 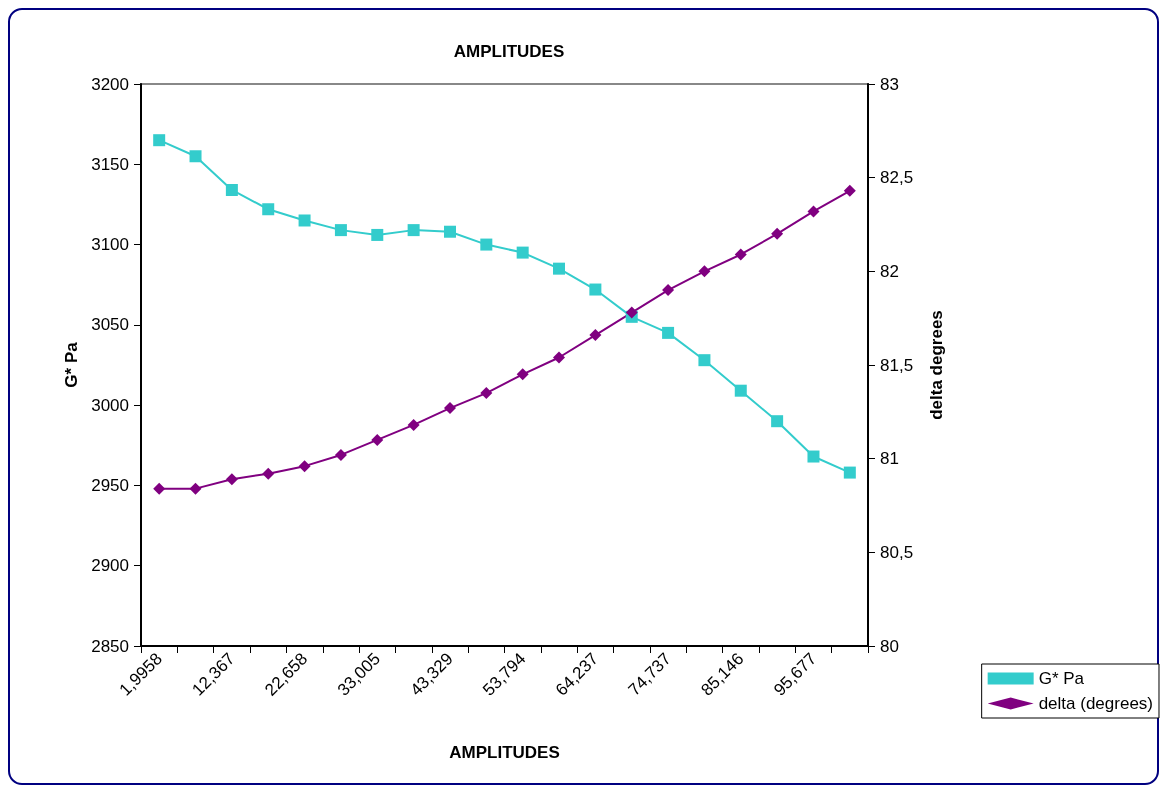 What do you see at coordinates (110, 405) in the screenshot?
I see `y-tick-label: 3000` at bounding box center [110, 405].